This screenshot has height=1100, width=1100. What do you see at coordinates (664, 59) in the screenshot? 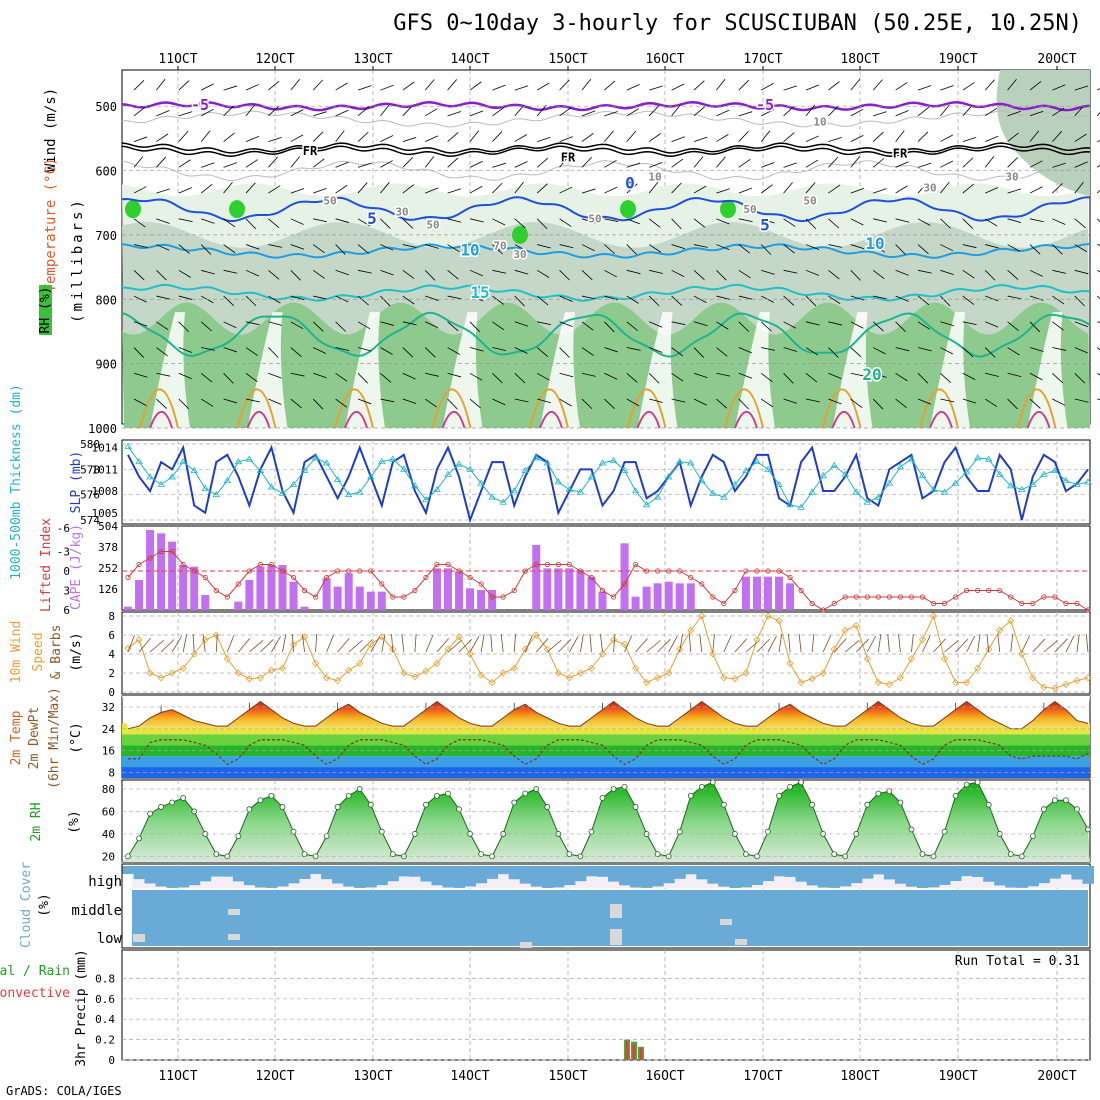
I see `top-x-label: 16OCT` at bounding box center [664, 59].